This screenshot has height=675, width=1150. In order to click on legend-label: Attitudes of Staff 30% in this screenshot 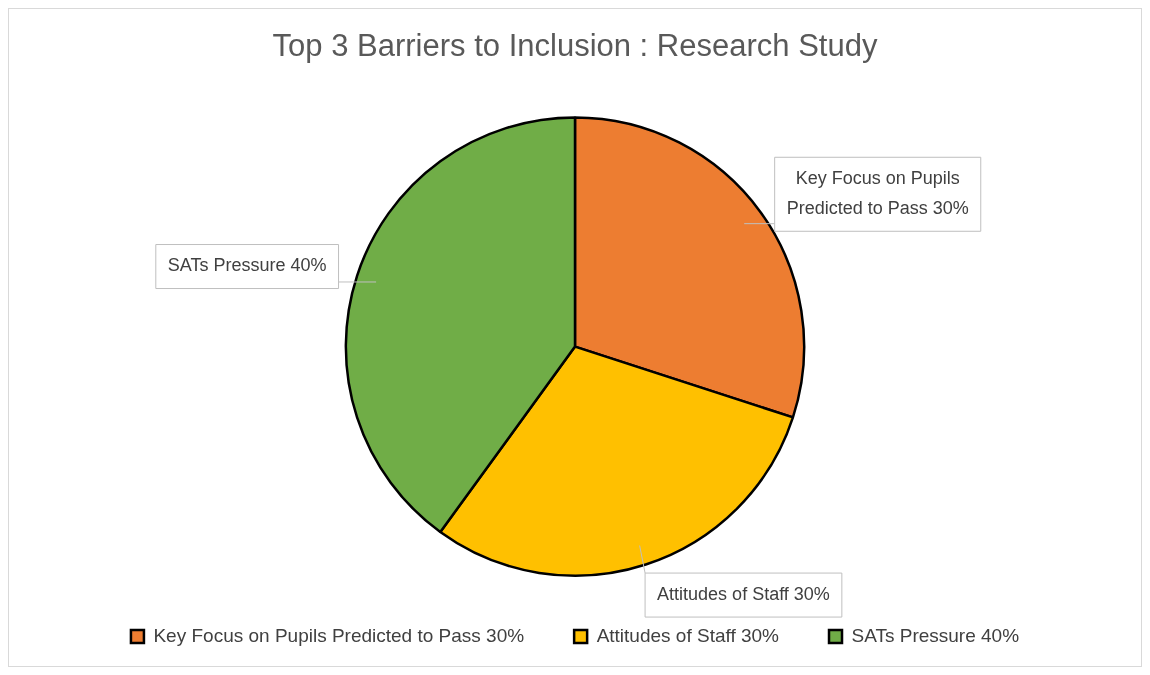, I will do `click(688, 635)`.